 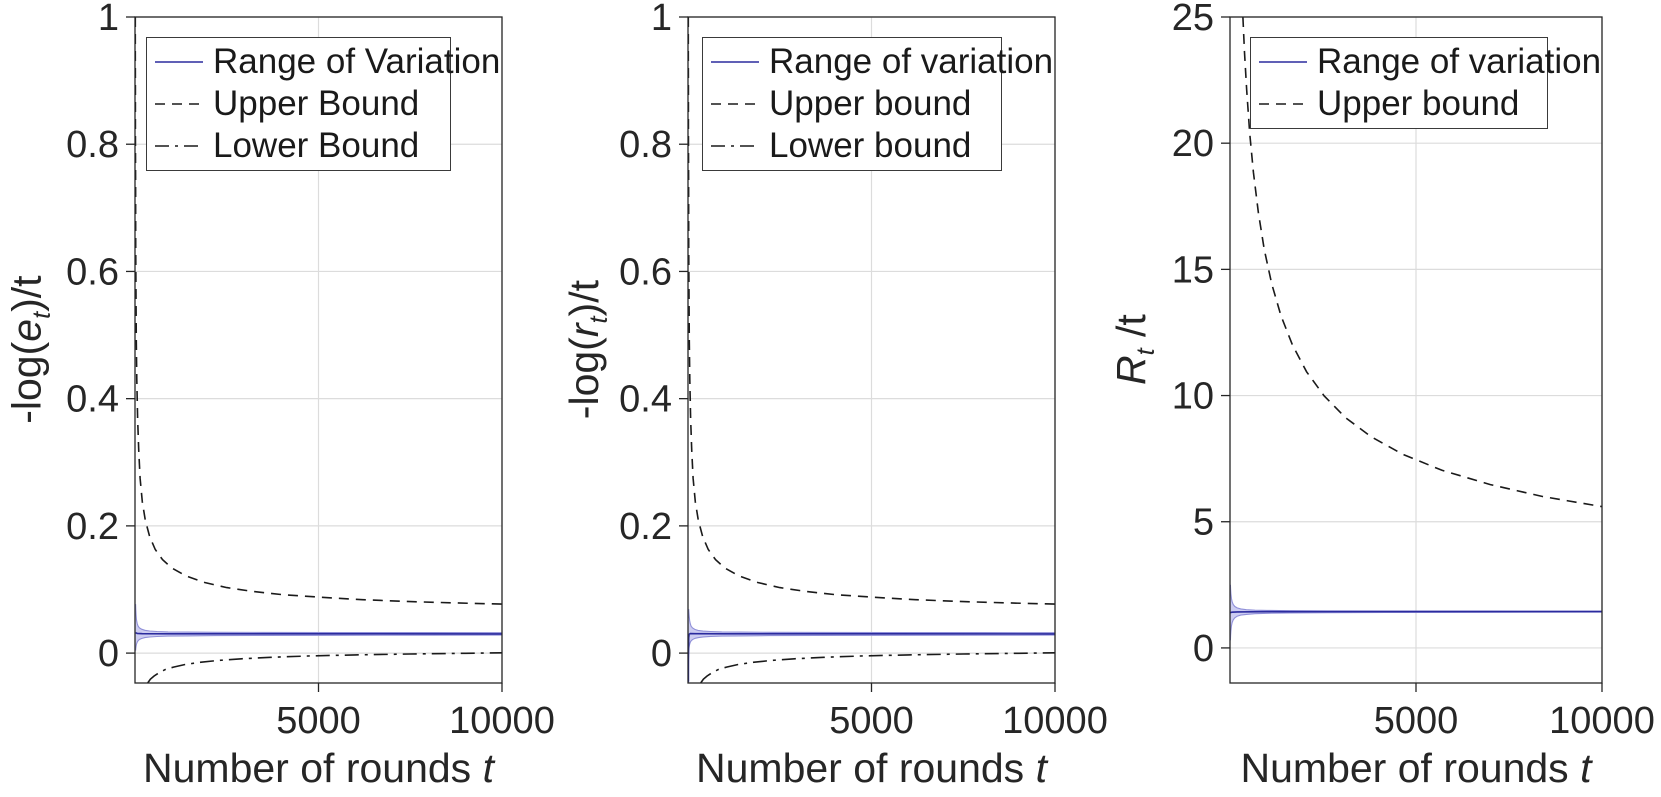 What do you see at coordinates (26, 331) in the screenshot?
I see `ylabel-variable: e` at bounding box center [26, 331].